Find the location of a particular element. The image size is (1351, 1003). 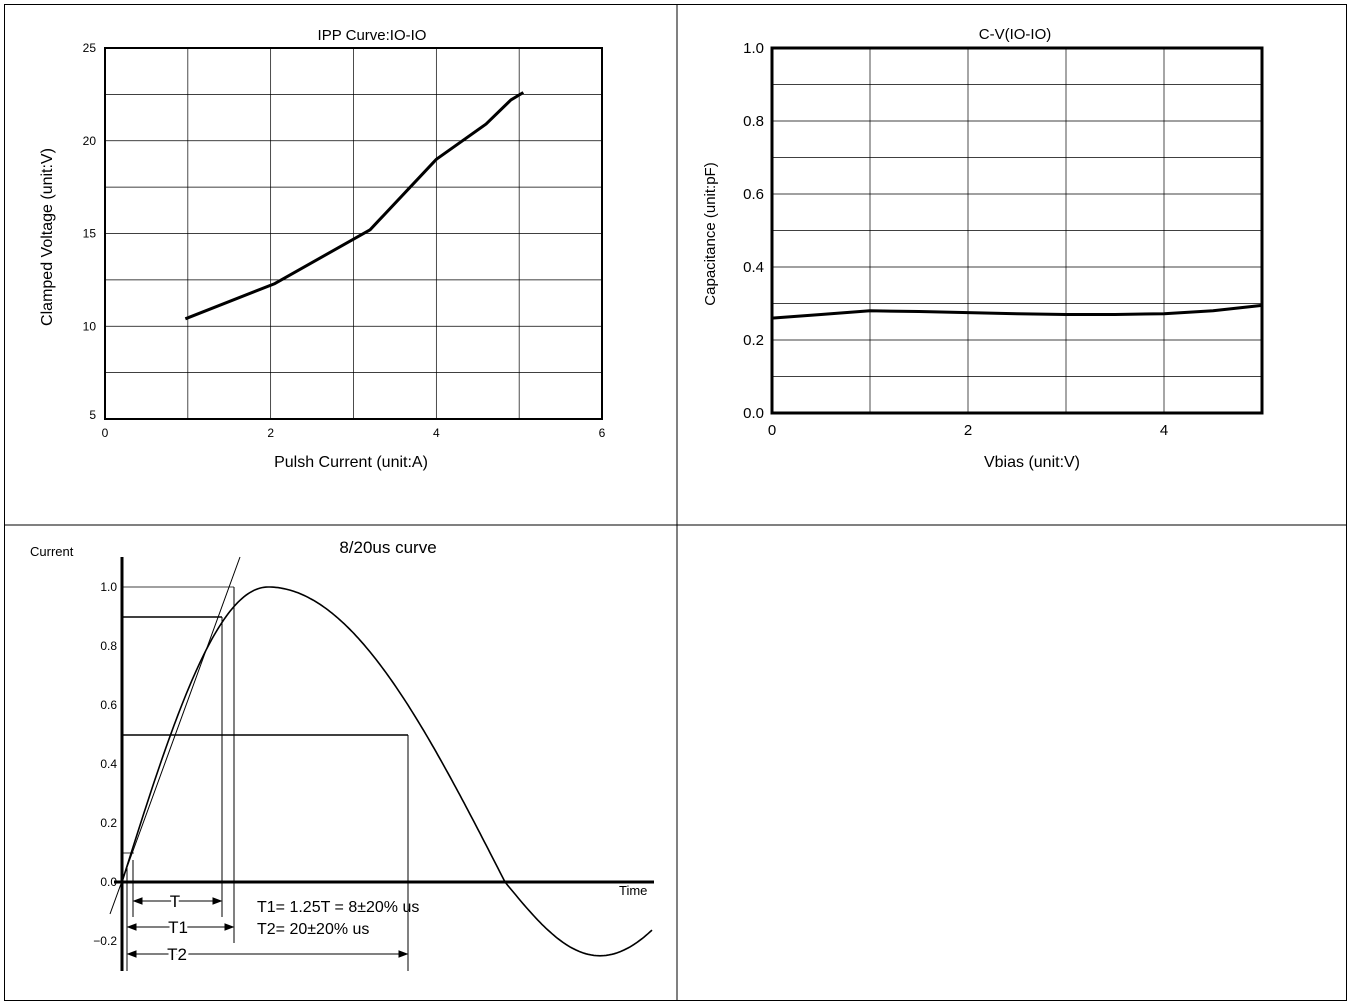

t1-dimension is located at coordinates (180, 927).